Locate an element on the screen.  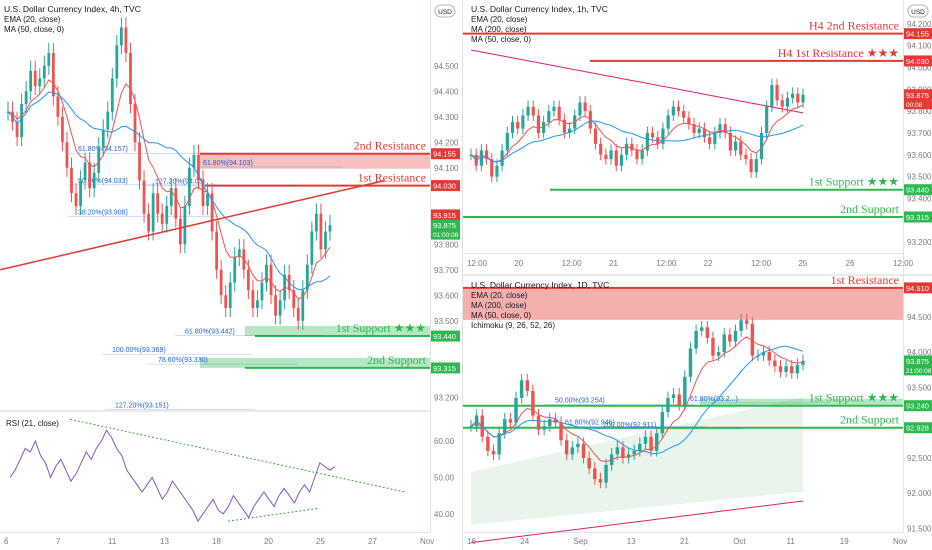
y-tick-label: 93.800 is located at coordinates (919, 111).